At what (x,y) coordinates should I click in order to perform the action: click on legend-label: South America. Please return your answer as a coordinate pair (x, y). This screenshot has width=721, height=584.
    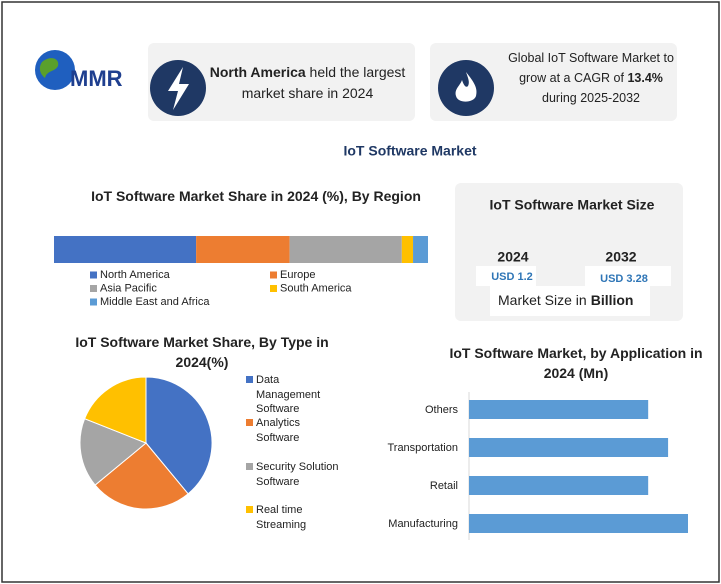
    Looking at the image, I should click on (316, 288).